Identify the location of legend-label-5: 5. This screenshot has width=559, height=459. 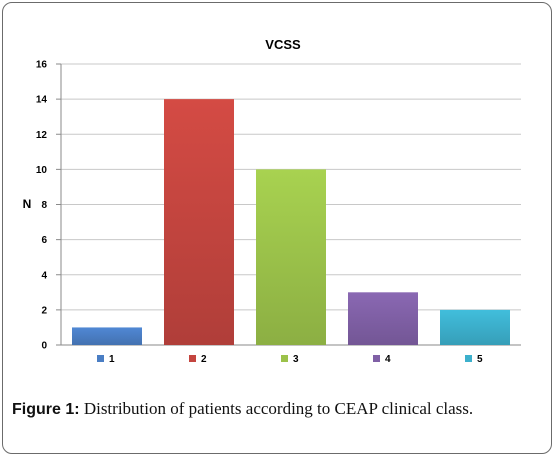
(480, 359).